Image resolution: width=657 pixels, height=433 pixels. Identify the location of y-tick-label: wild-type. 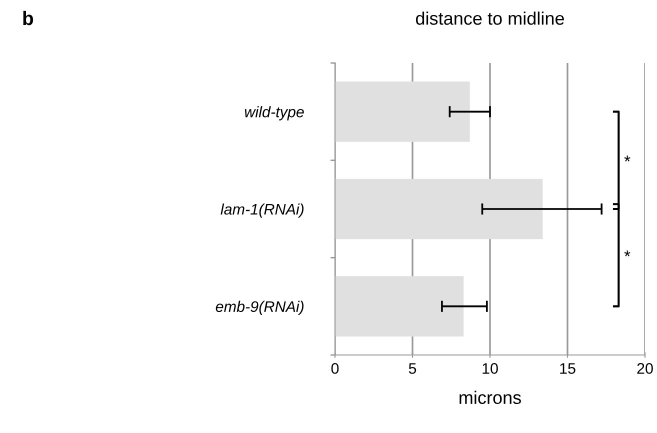
(274, 113).